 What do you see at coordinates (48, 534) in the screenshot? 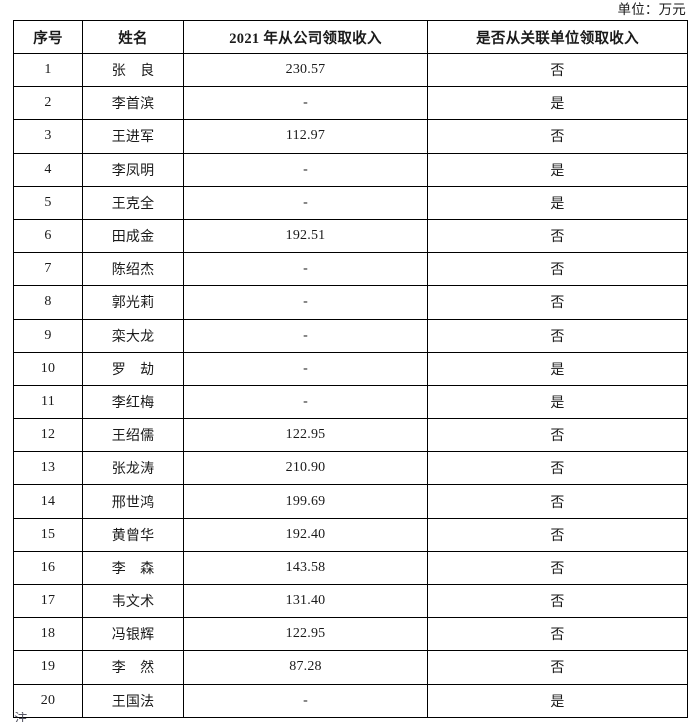
I see `cell-row-number: 15` at bounding box center [48, 534].